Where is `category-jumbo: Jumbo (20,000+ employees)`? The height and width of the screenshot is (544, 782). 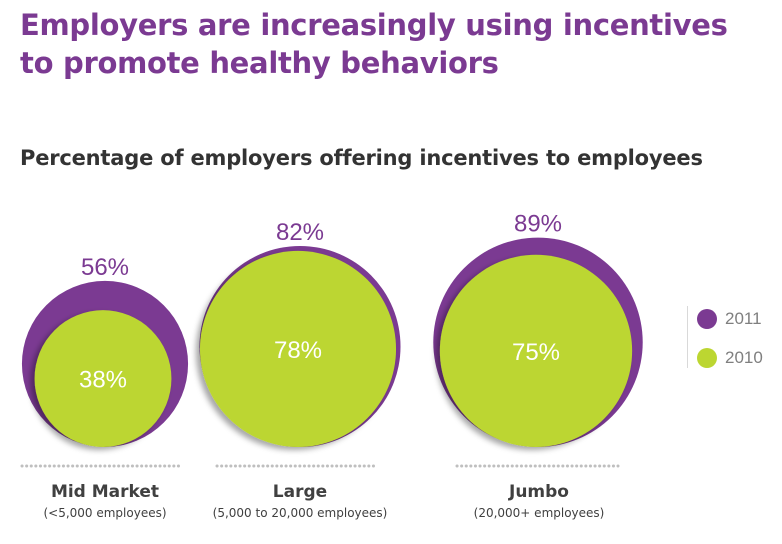 category-jumbo: Jumbo (20,000+ employees) is located at coordinates (539, 501).